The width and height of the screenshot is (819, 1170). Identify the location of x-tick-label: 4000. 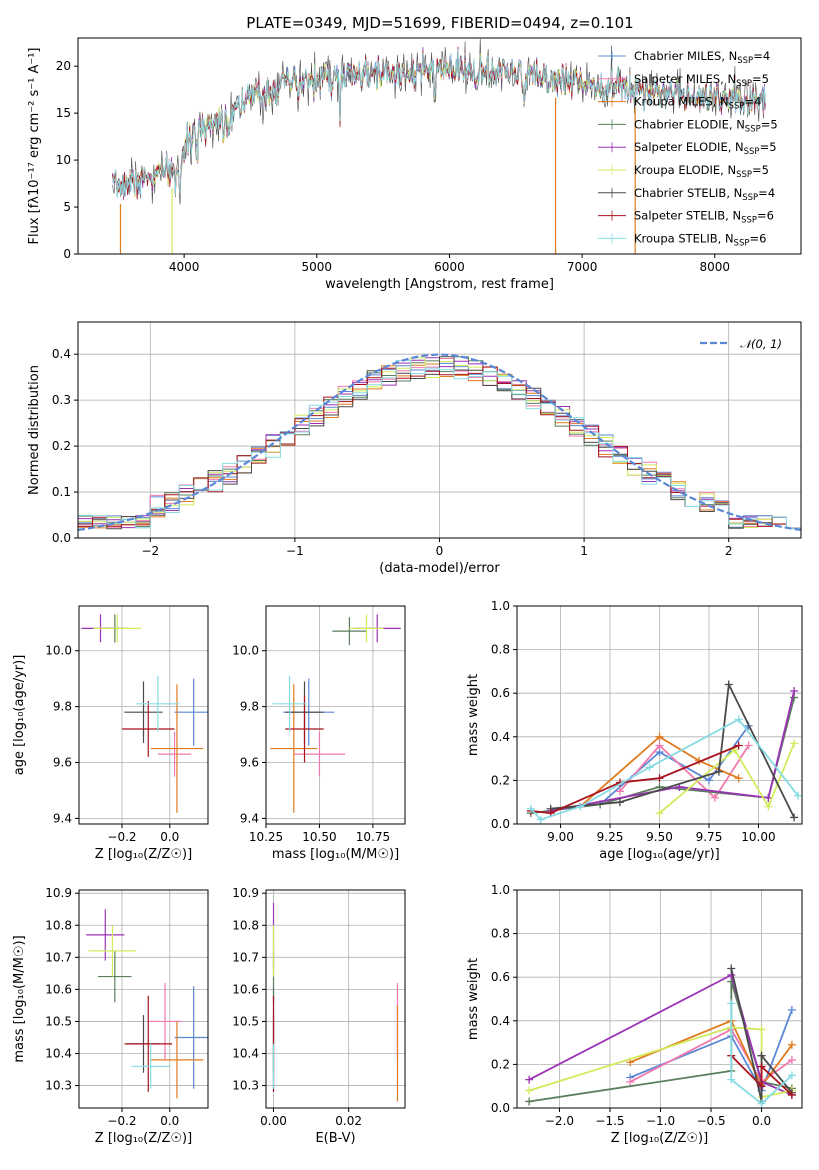
(184, 267).